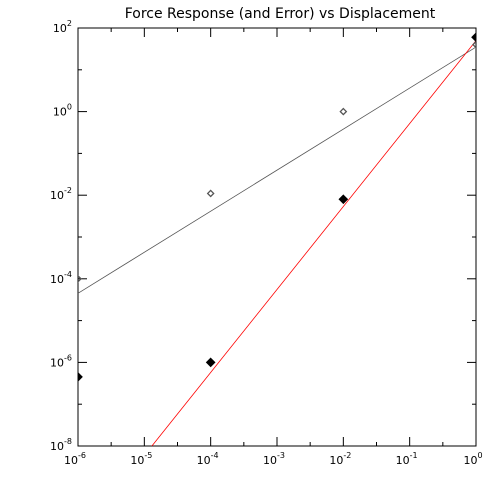  Describe the element at coordinates (61, 278) in the screenshot. I see `y-tick-label: 10⁻⁴` at that location.